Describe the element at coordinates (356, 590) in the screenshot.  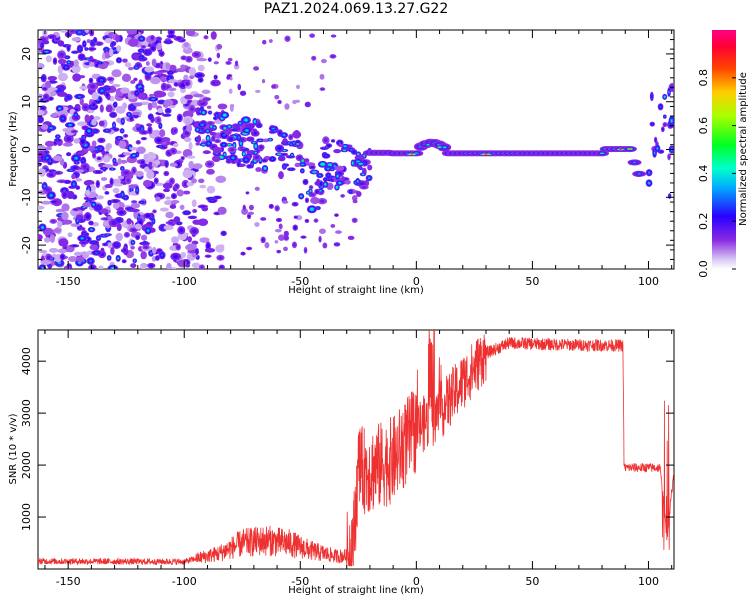
I see `snr-xlabel: Height of straight line (km)` at that location.